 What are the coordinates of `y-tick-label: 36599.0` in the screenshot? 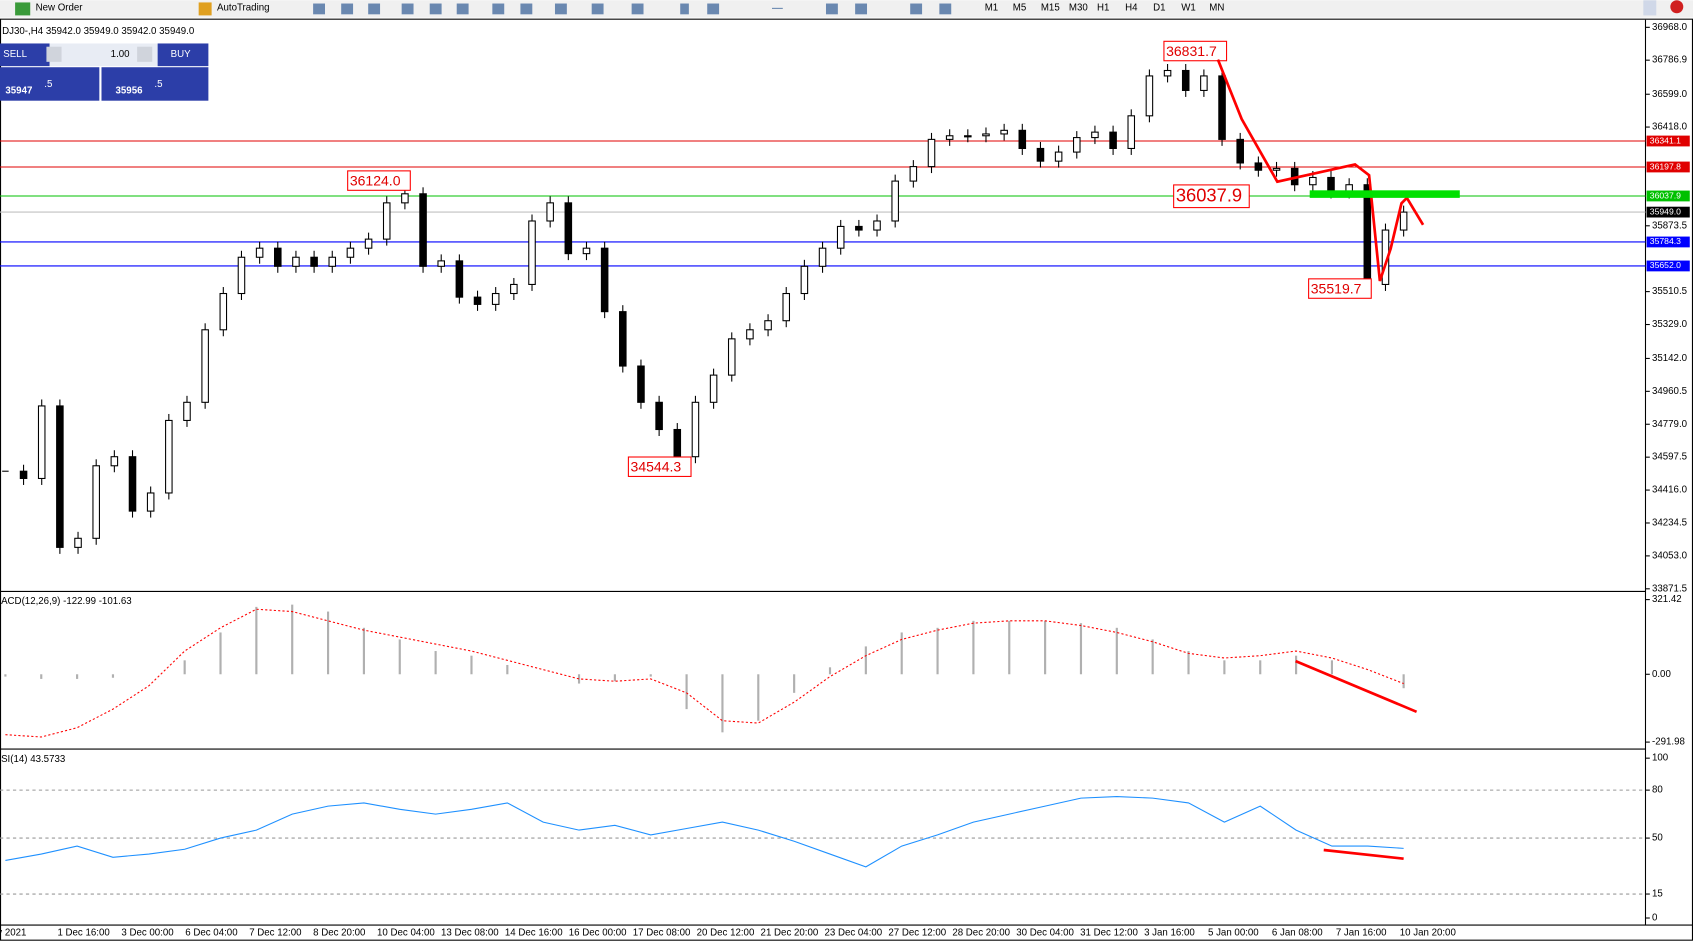 It's located at (1670, 94).